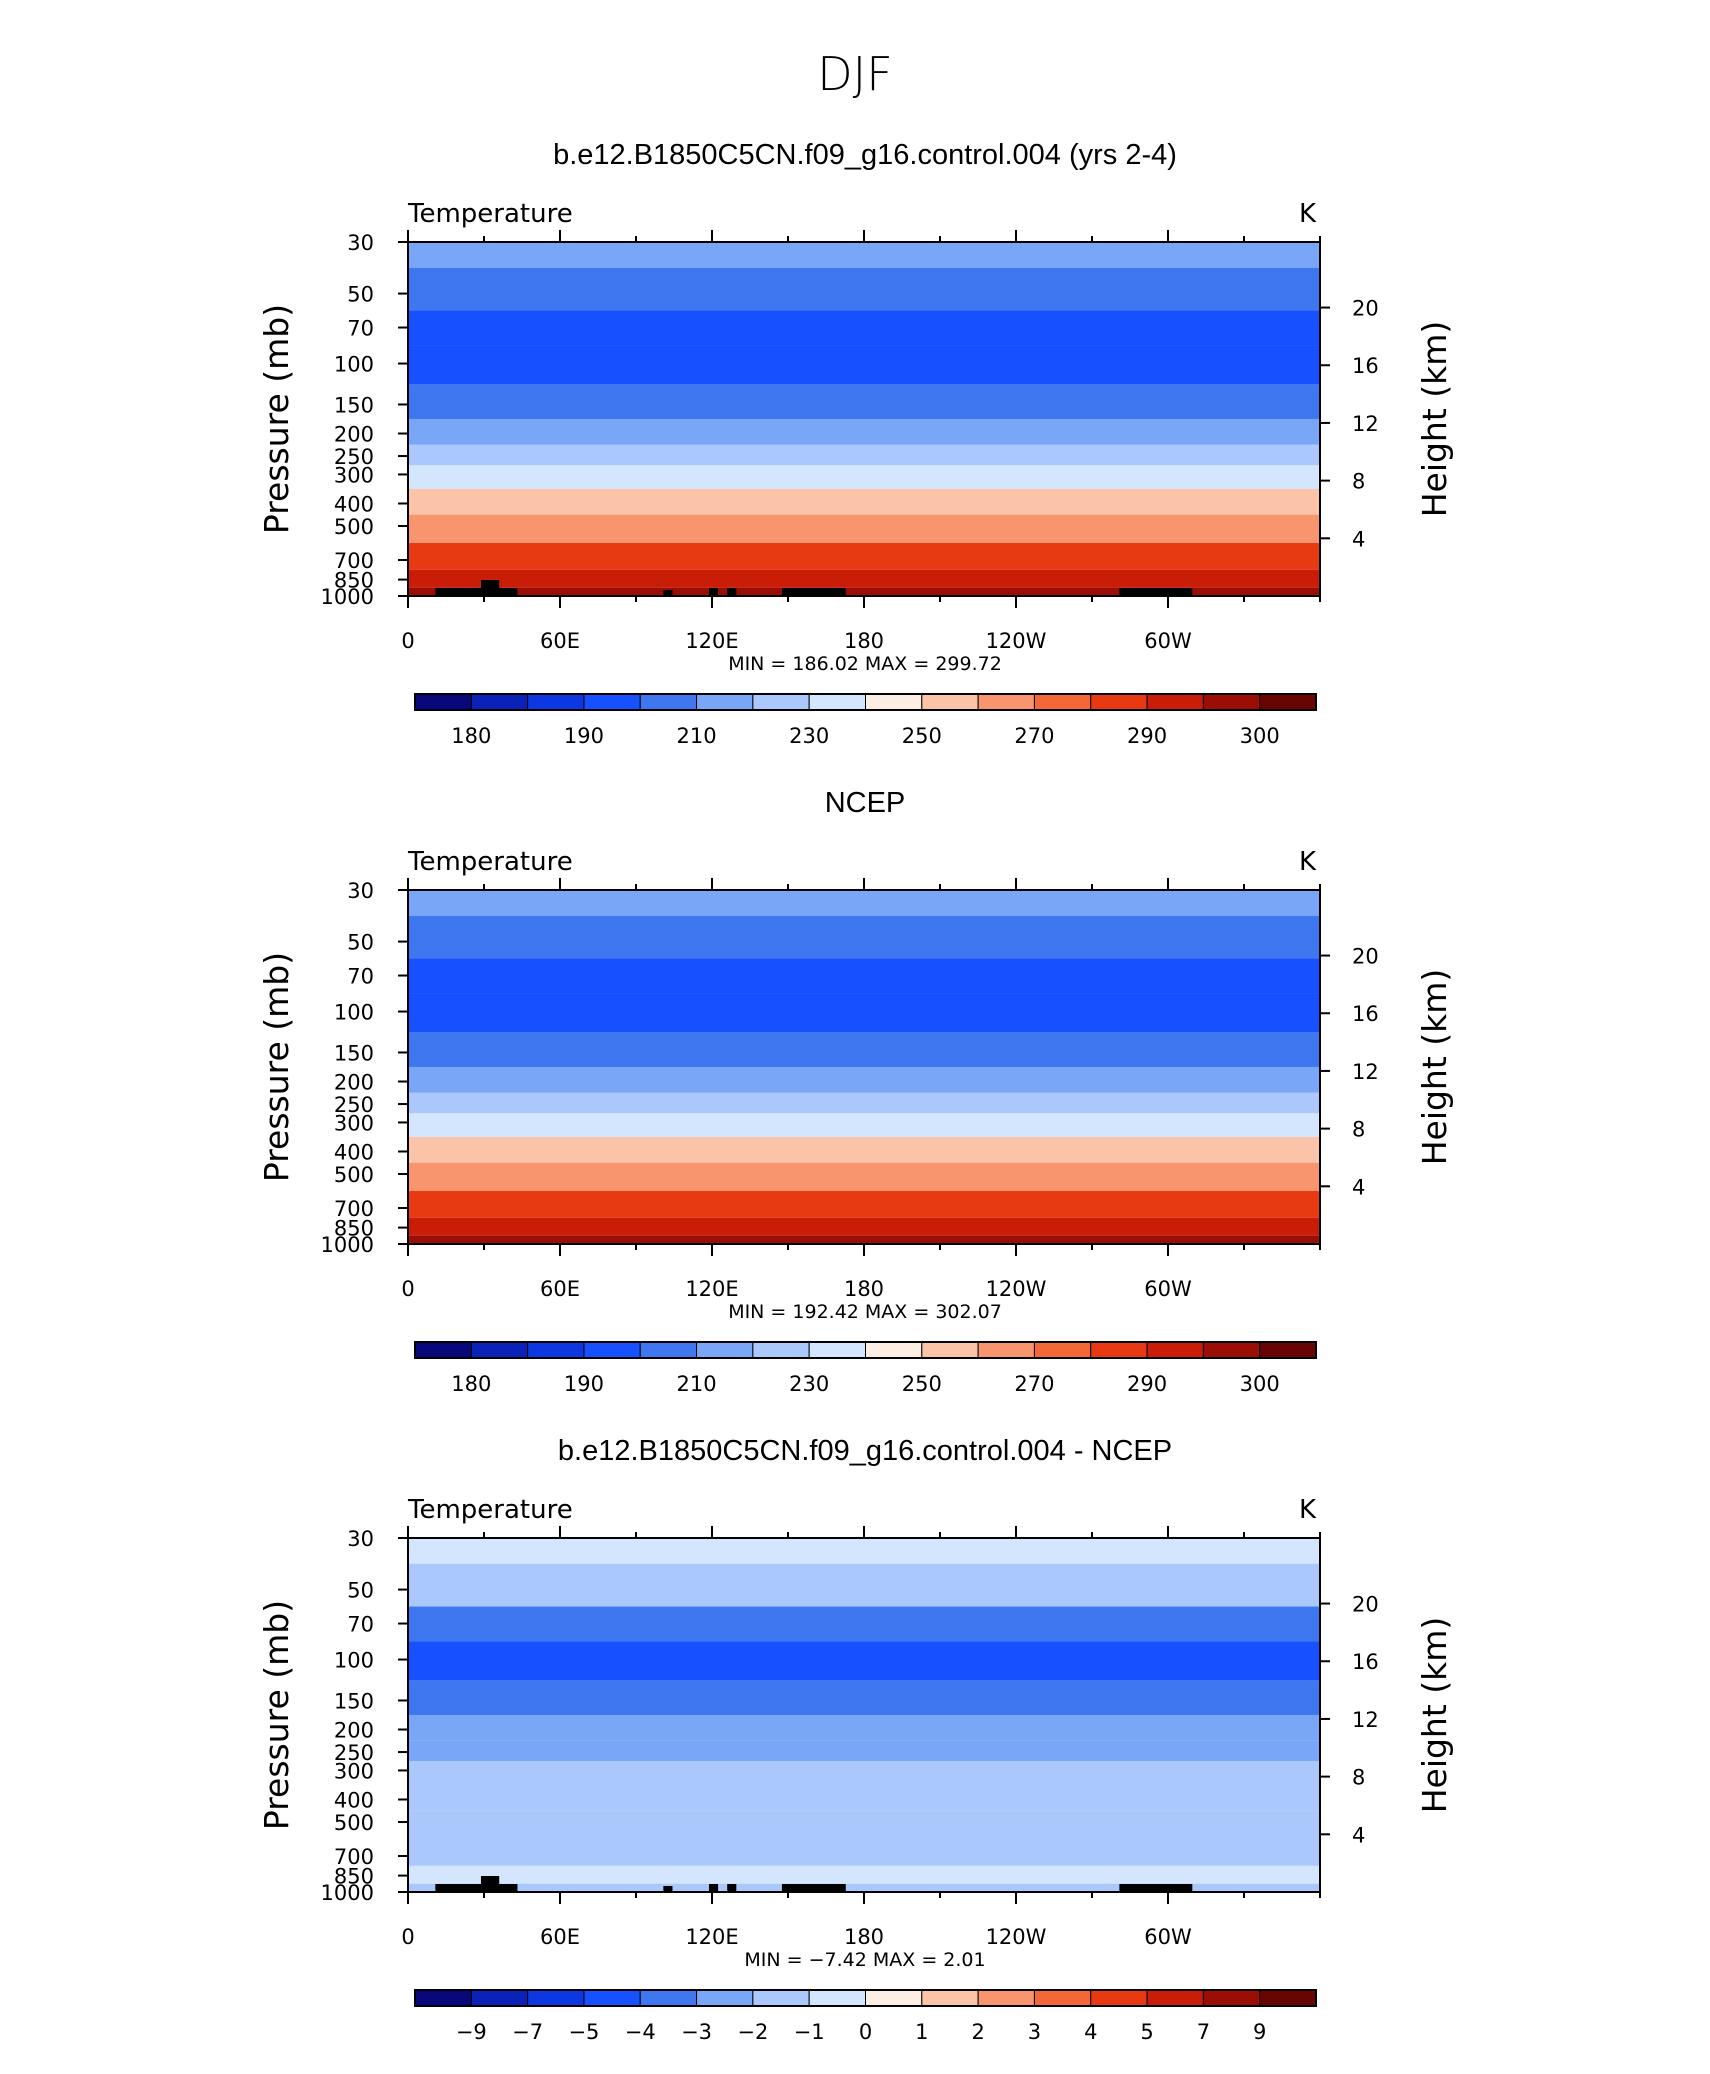  I want to click on y-tick-label: 400, so click(354, 504).